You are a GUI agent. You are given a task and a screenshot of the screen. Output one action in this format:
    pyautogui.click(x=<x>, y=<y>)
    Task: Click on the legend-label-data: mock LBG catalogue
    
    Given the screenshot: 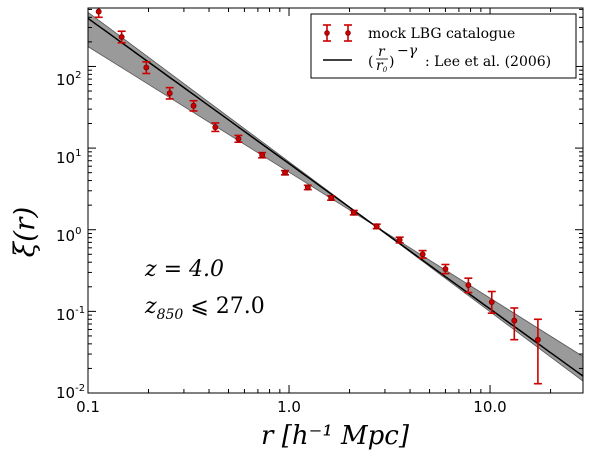 What is the action you would take?
    pyautogui.click(x=441, y=34)
    